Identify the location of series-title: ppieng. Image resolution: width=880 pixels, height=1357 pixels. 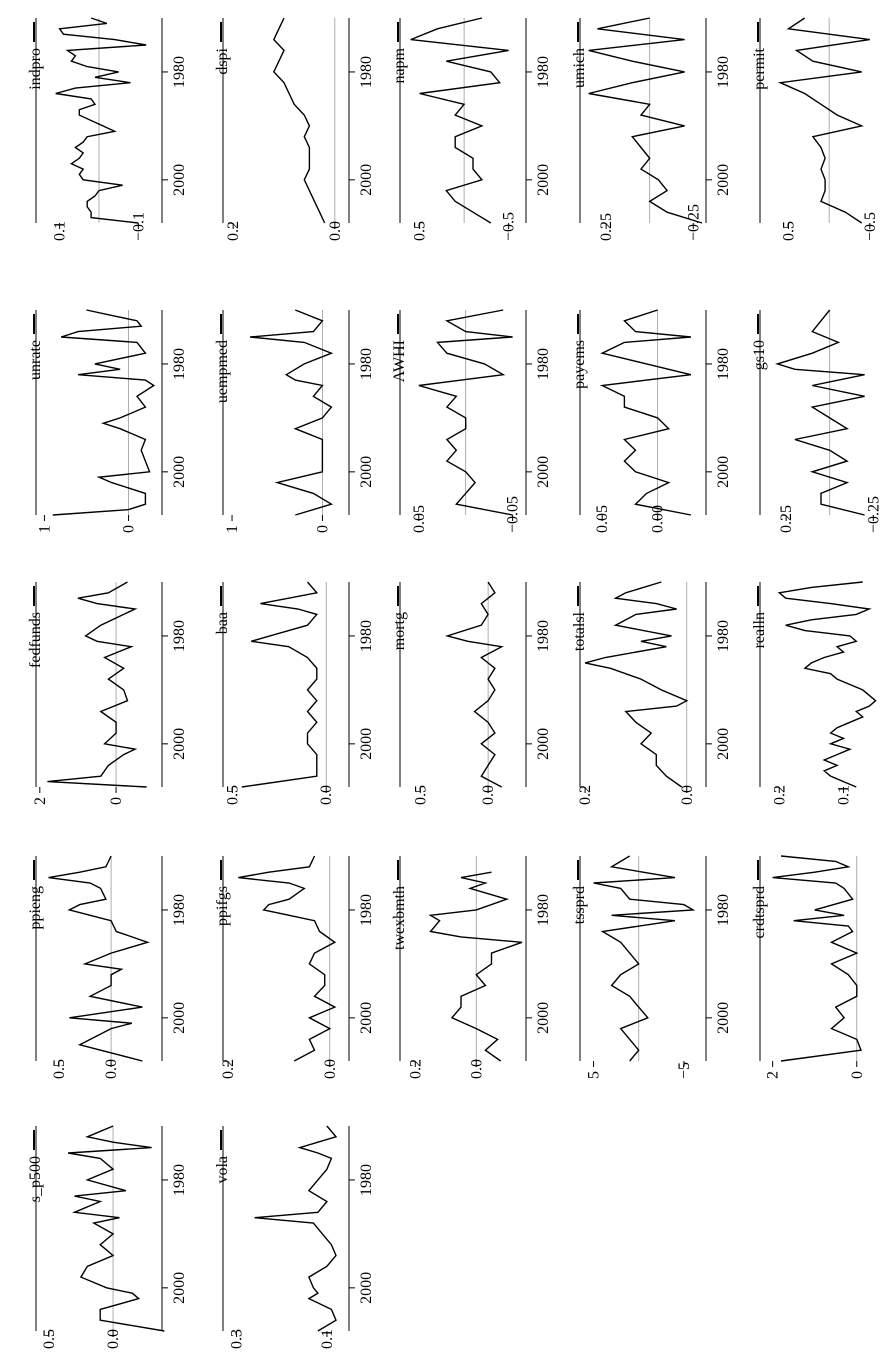
(35, 908).